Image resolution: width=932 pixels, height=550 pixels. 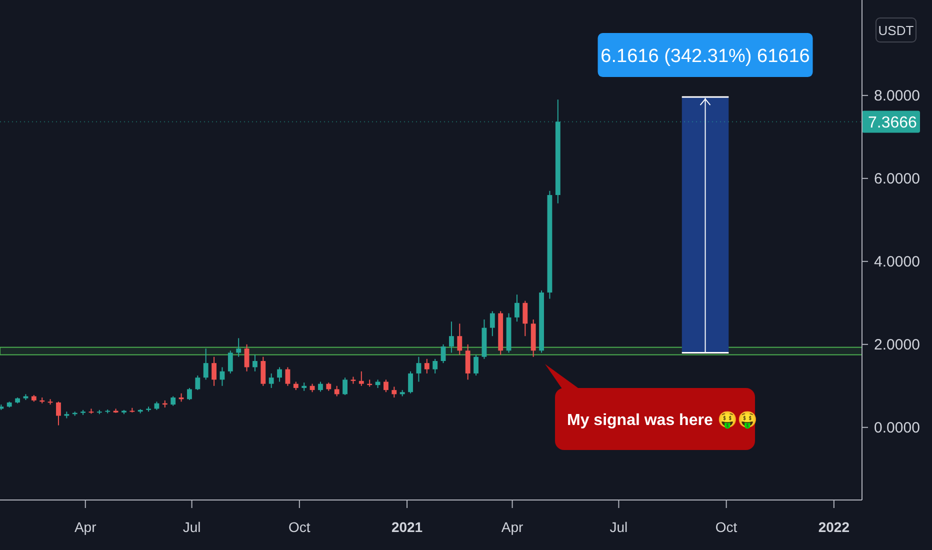 What do you see at coordinates (897, 261) in the screenshot?
I see `y-tick-label: 4.0000` at bounding box center [897, 261].